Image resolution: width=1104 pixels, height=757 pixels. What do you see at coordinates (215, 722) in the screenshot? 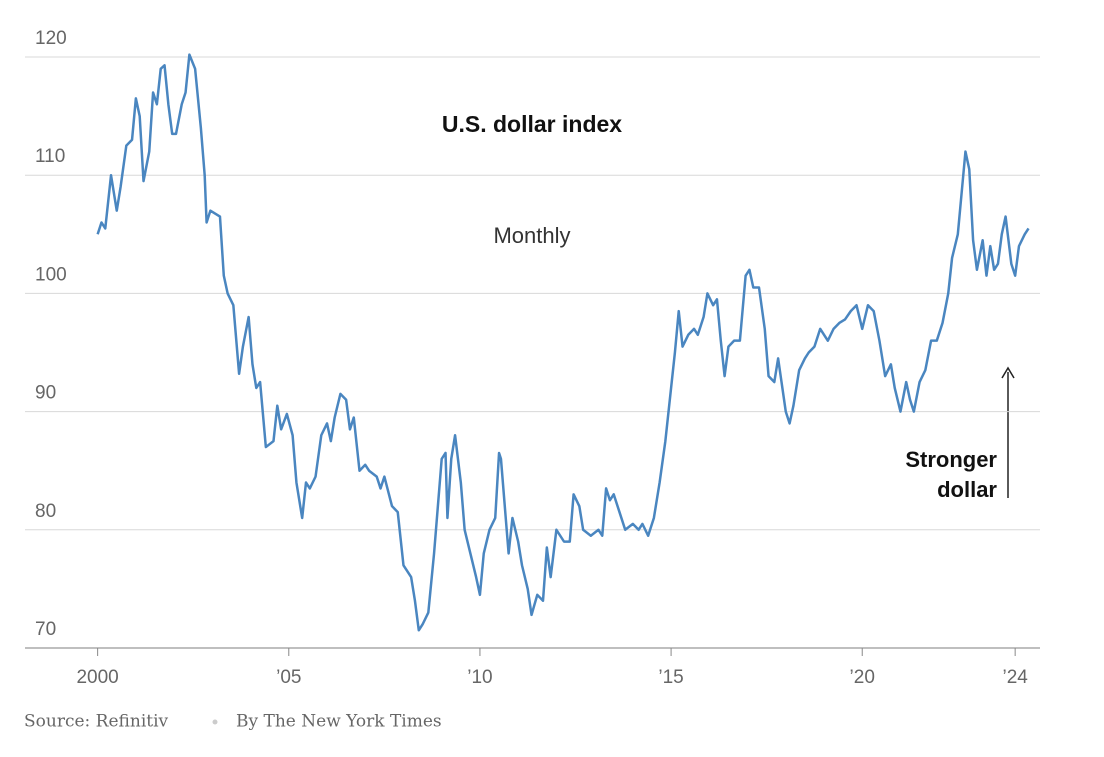
I see `separator` at bounding box center [215, 722].